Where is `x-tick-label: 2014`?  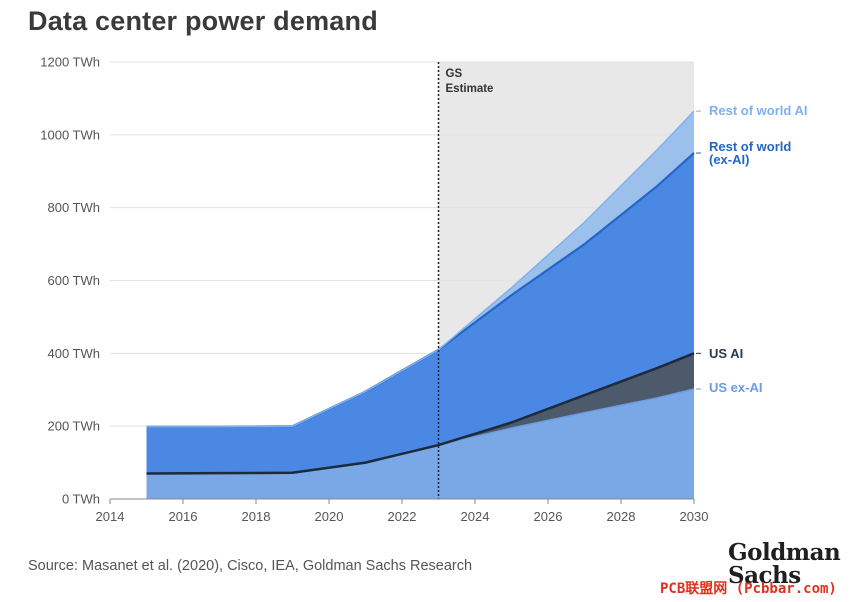 x-tick-label: 2014 is located at coordinates (110, 516).